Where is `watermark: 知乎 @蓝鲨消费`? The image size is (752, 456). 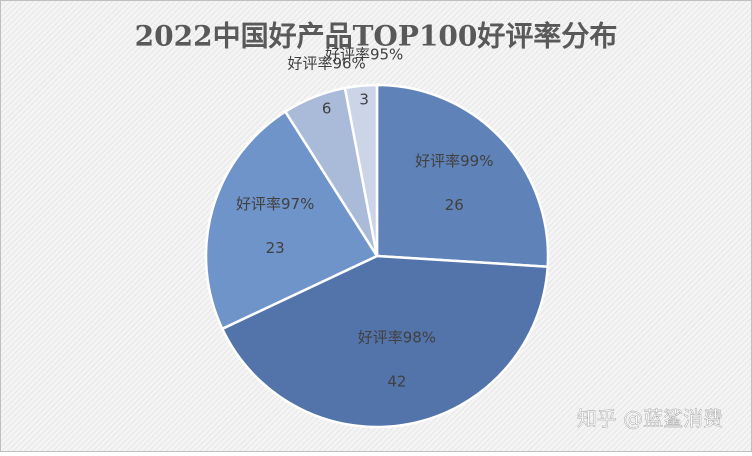
watermark: 知乎 @蓝鲨消费 is located at coordinates (650, 419).